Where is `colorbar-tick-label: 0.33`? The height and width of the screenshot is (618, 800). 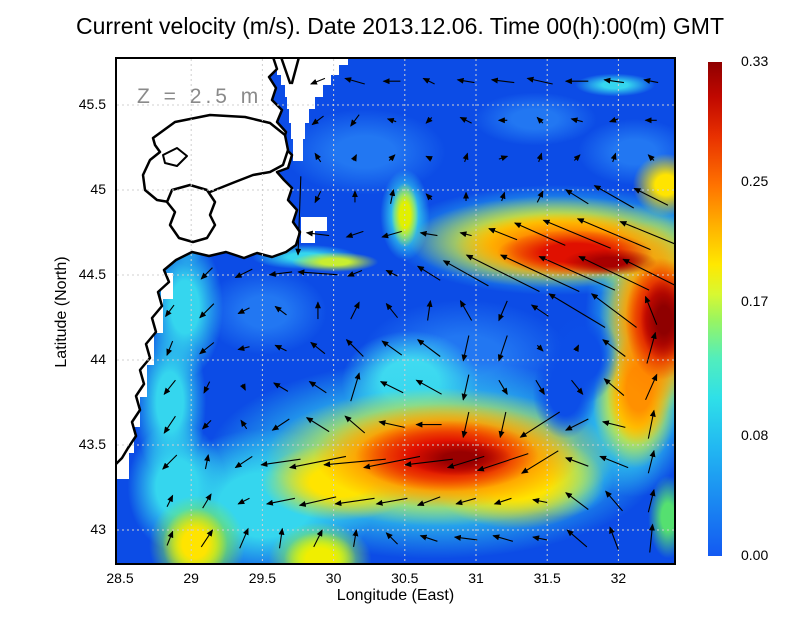 colorbar-tick-label: 0.33 is located at coordinates (755, 61).